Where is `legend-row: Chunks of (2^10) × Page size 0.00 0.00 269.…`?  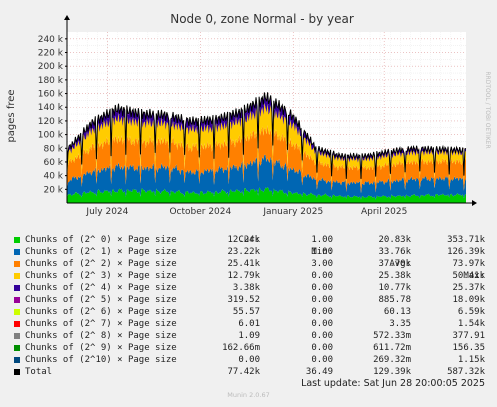 legend-row: Chunks of (2^10) × Page size 0.00 0.00 269.… is located at coordinates (248, 360).